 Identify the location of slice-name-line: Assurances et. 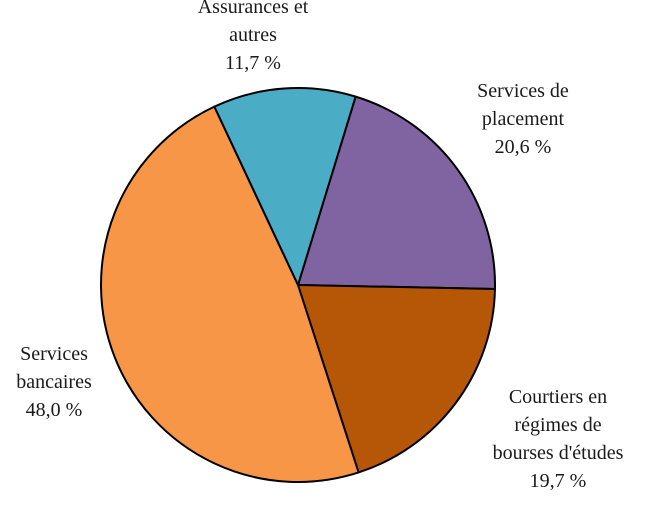
(253, 9).